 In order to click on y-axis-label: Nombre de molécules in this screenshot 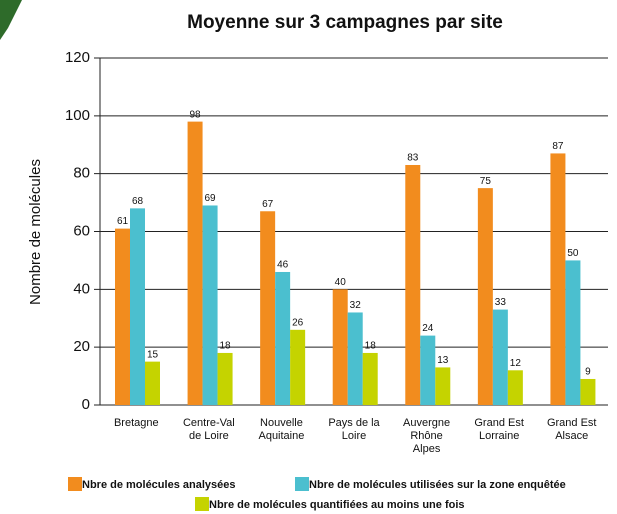, I will do `click(35, 232)`.